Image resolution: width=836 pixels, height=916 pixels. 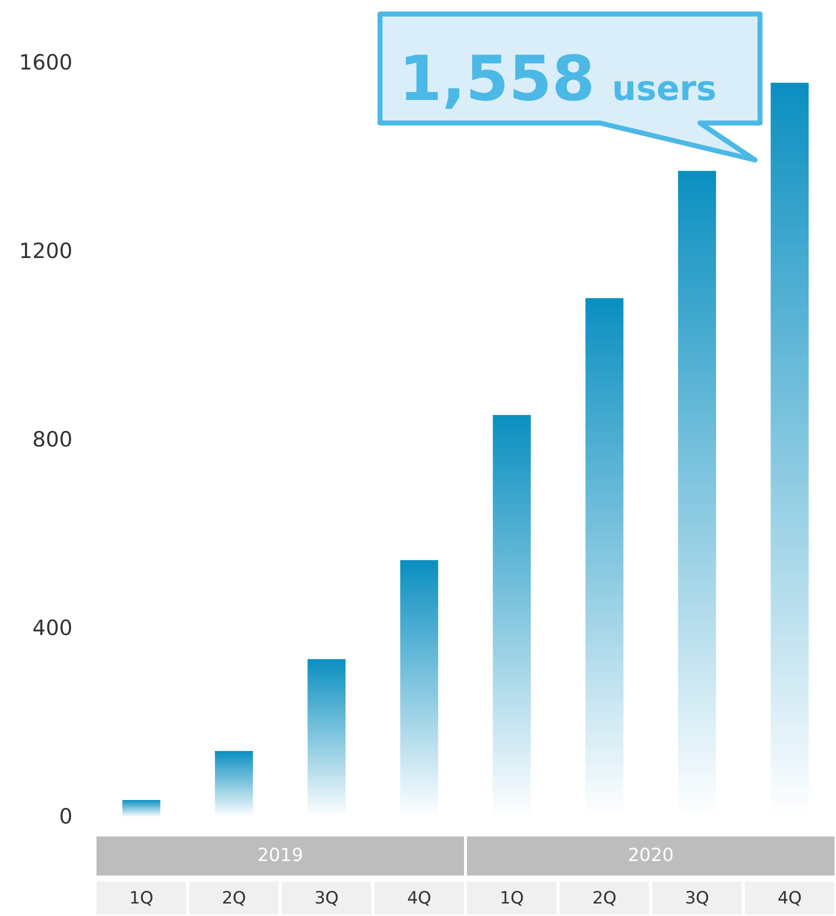 I want to click on y-tick-label: 0, so click(x=65, y=816).